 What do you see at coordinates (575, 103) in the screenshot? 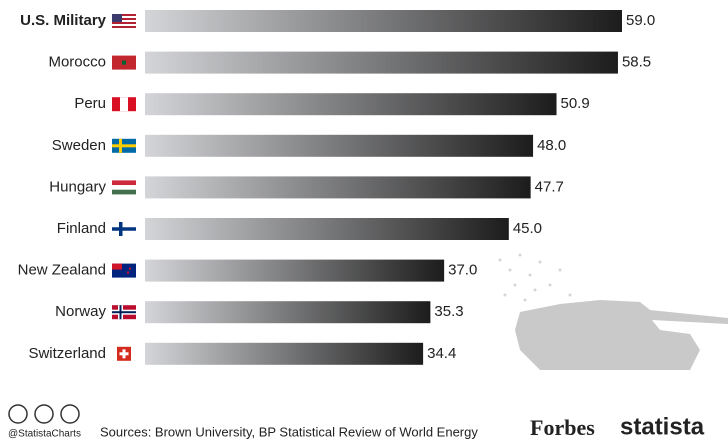
I see `value-label: 50.9` at bounding box center [575, 103].